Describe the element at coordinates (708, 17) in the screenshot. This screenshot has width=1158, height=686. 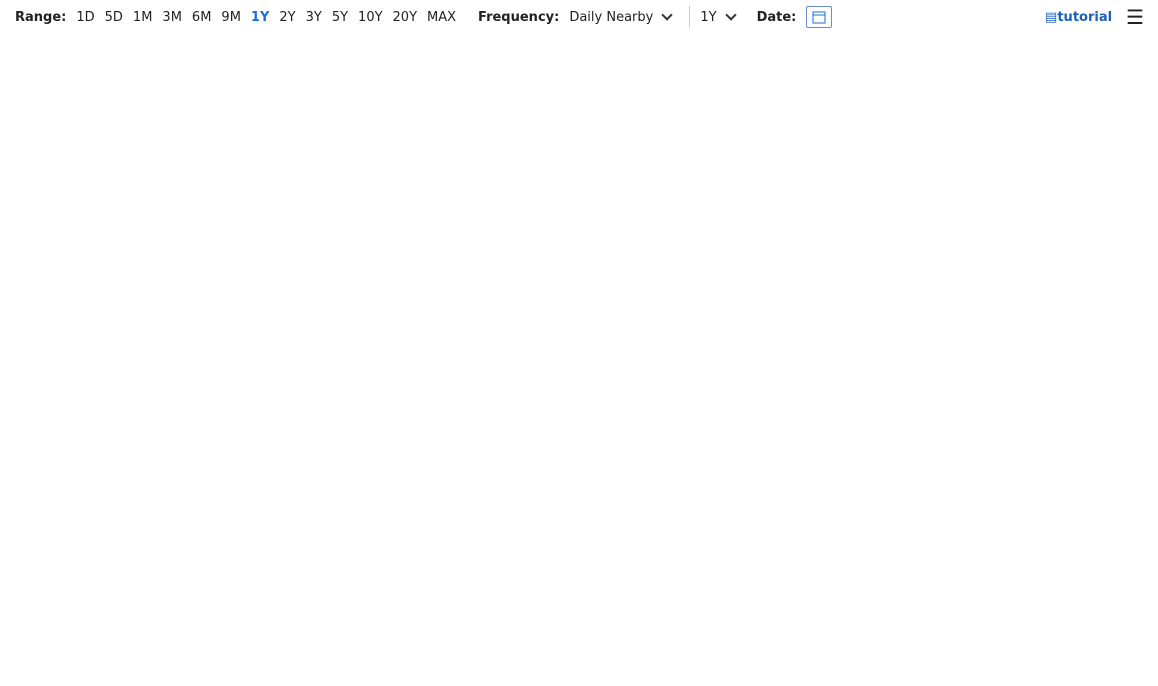
I see `period-select: 1Y` at that location.